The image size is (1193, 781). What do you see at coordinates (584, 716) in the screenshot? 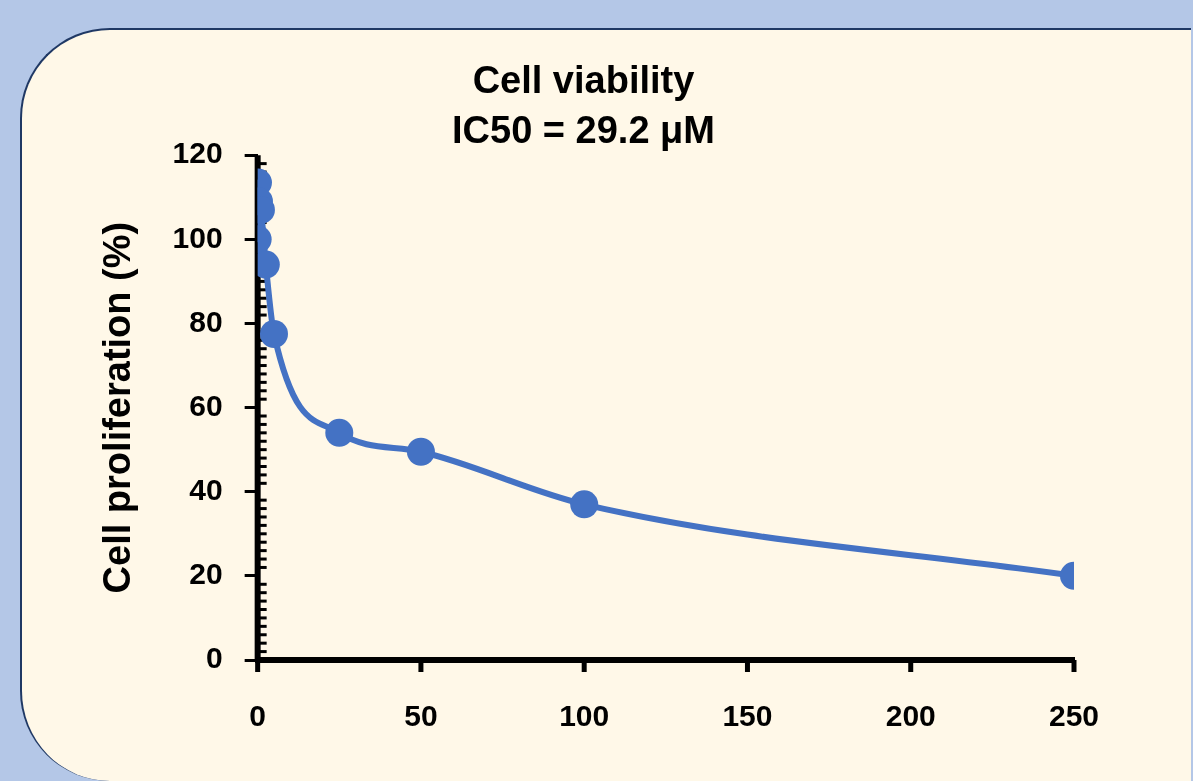
I see `x-tick-label: 100` at bounding box center [584, 716].